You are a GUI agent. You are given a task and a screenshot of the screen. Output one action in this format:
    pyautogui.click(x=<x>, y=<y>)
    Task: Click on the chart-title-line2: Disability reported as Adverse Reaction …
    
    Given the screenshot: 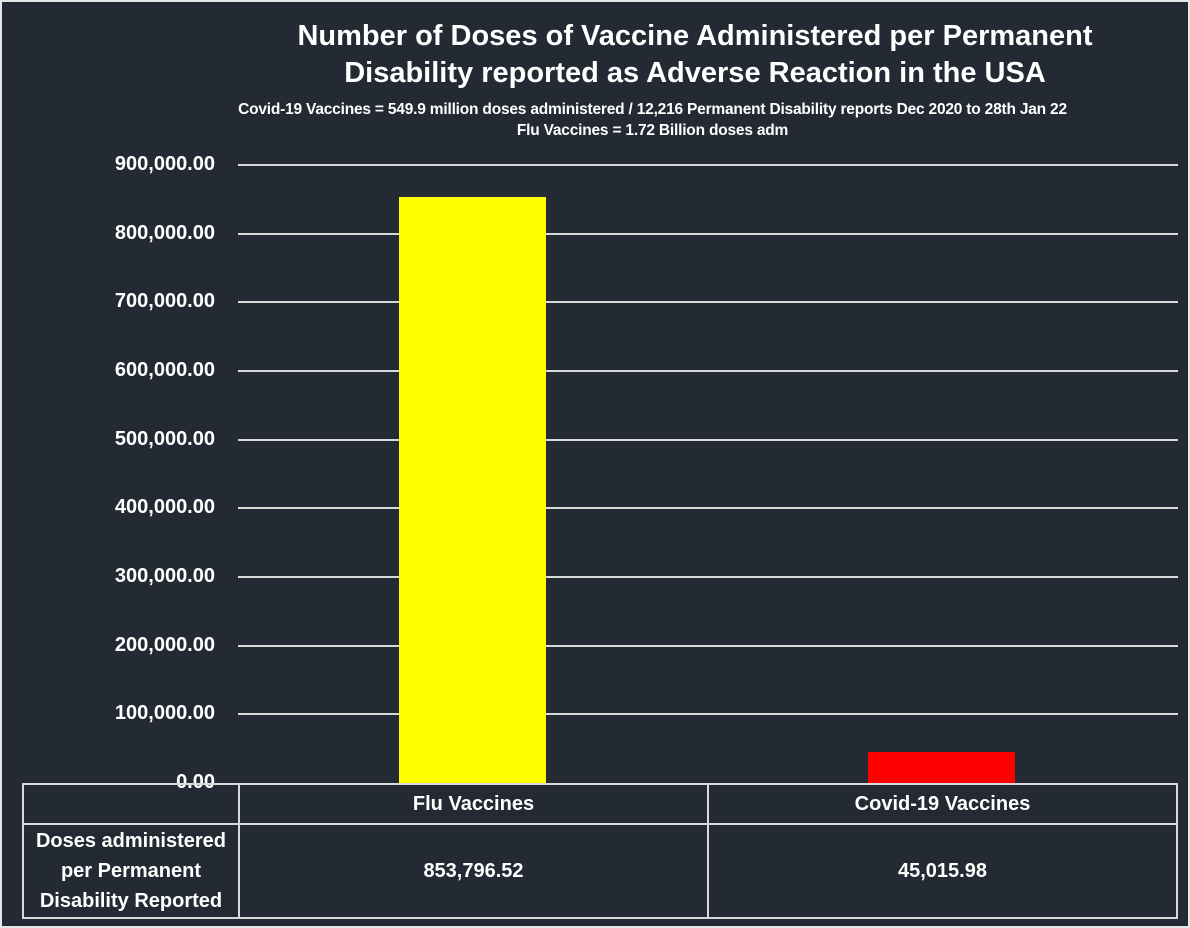 What is the action you would take?
    pyautogui.click(x=695, y=73)
    